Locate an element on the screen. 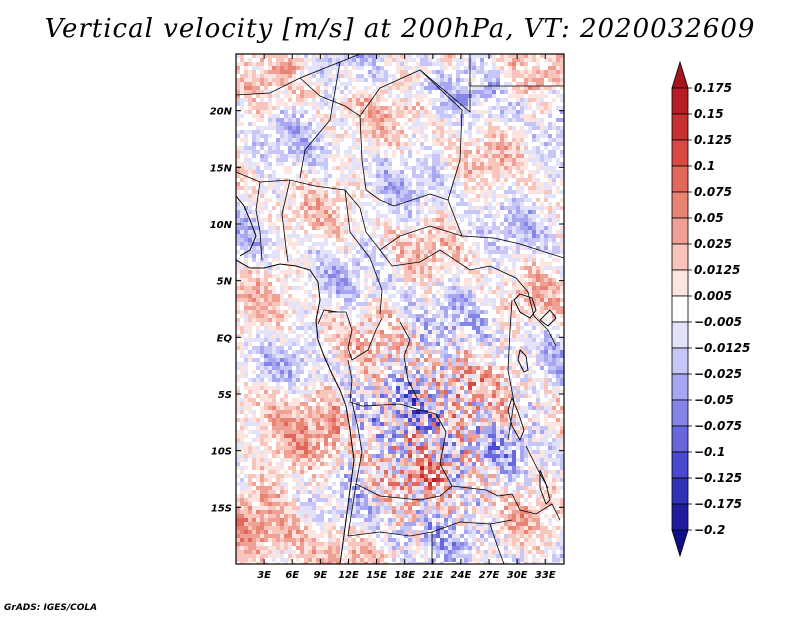 Image resolution: width=800 pixels, height=618 pixels. great-lakes is located at coordinates (532, 399).